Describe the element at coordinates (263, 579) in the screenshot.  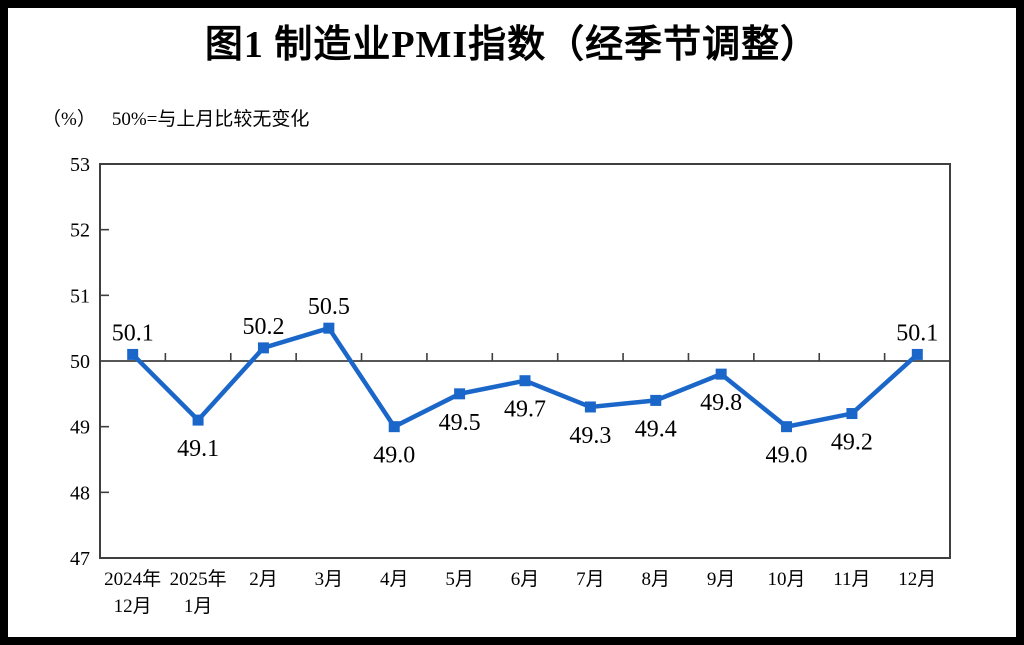
I see `x-axis-label: 2月` at that location.